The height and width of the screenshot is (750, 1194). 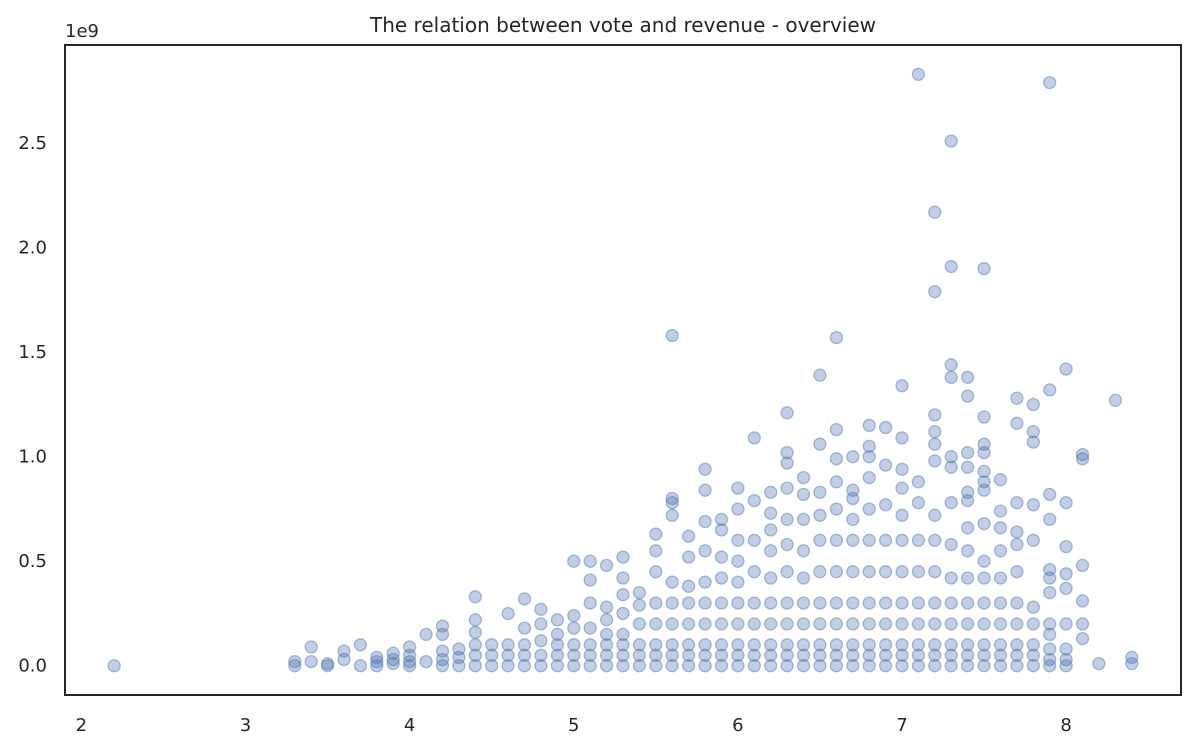 I want to click on x-tick-label: 2, so click(x=81, y=725).